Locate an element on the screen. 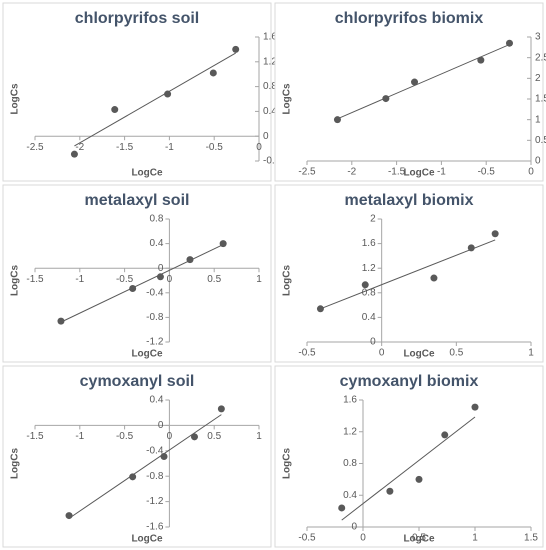 This screenshot has width=546, height=550. y-tick-label: 2.5 is located at coordinates (540, 57).